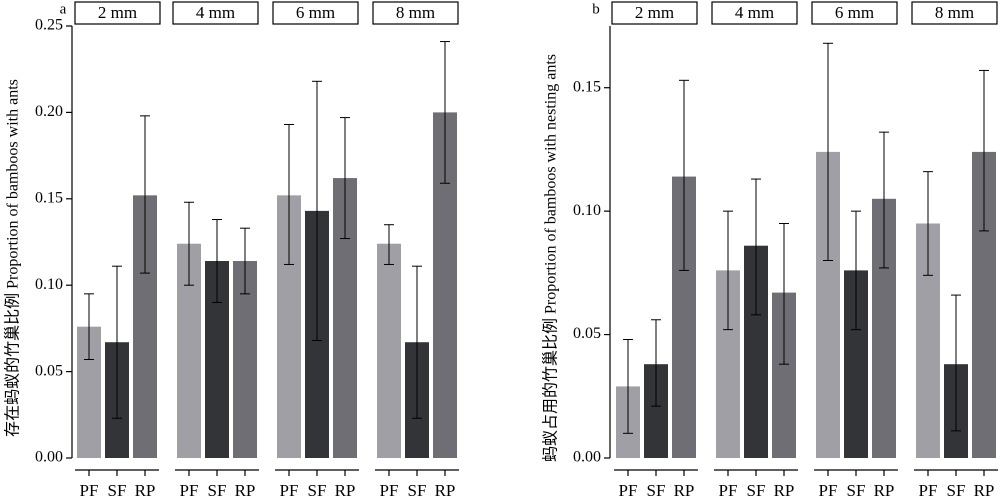 The image size is (1000, 501). I want to click on y-tick-label: 0.25, so click(49, 25).